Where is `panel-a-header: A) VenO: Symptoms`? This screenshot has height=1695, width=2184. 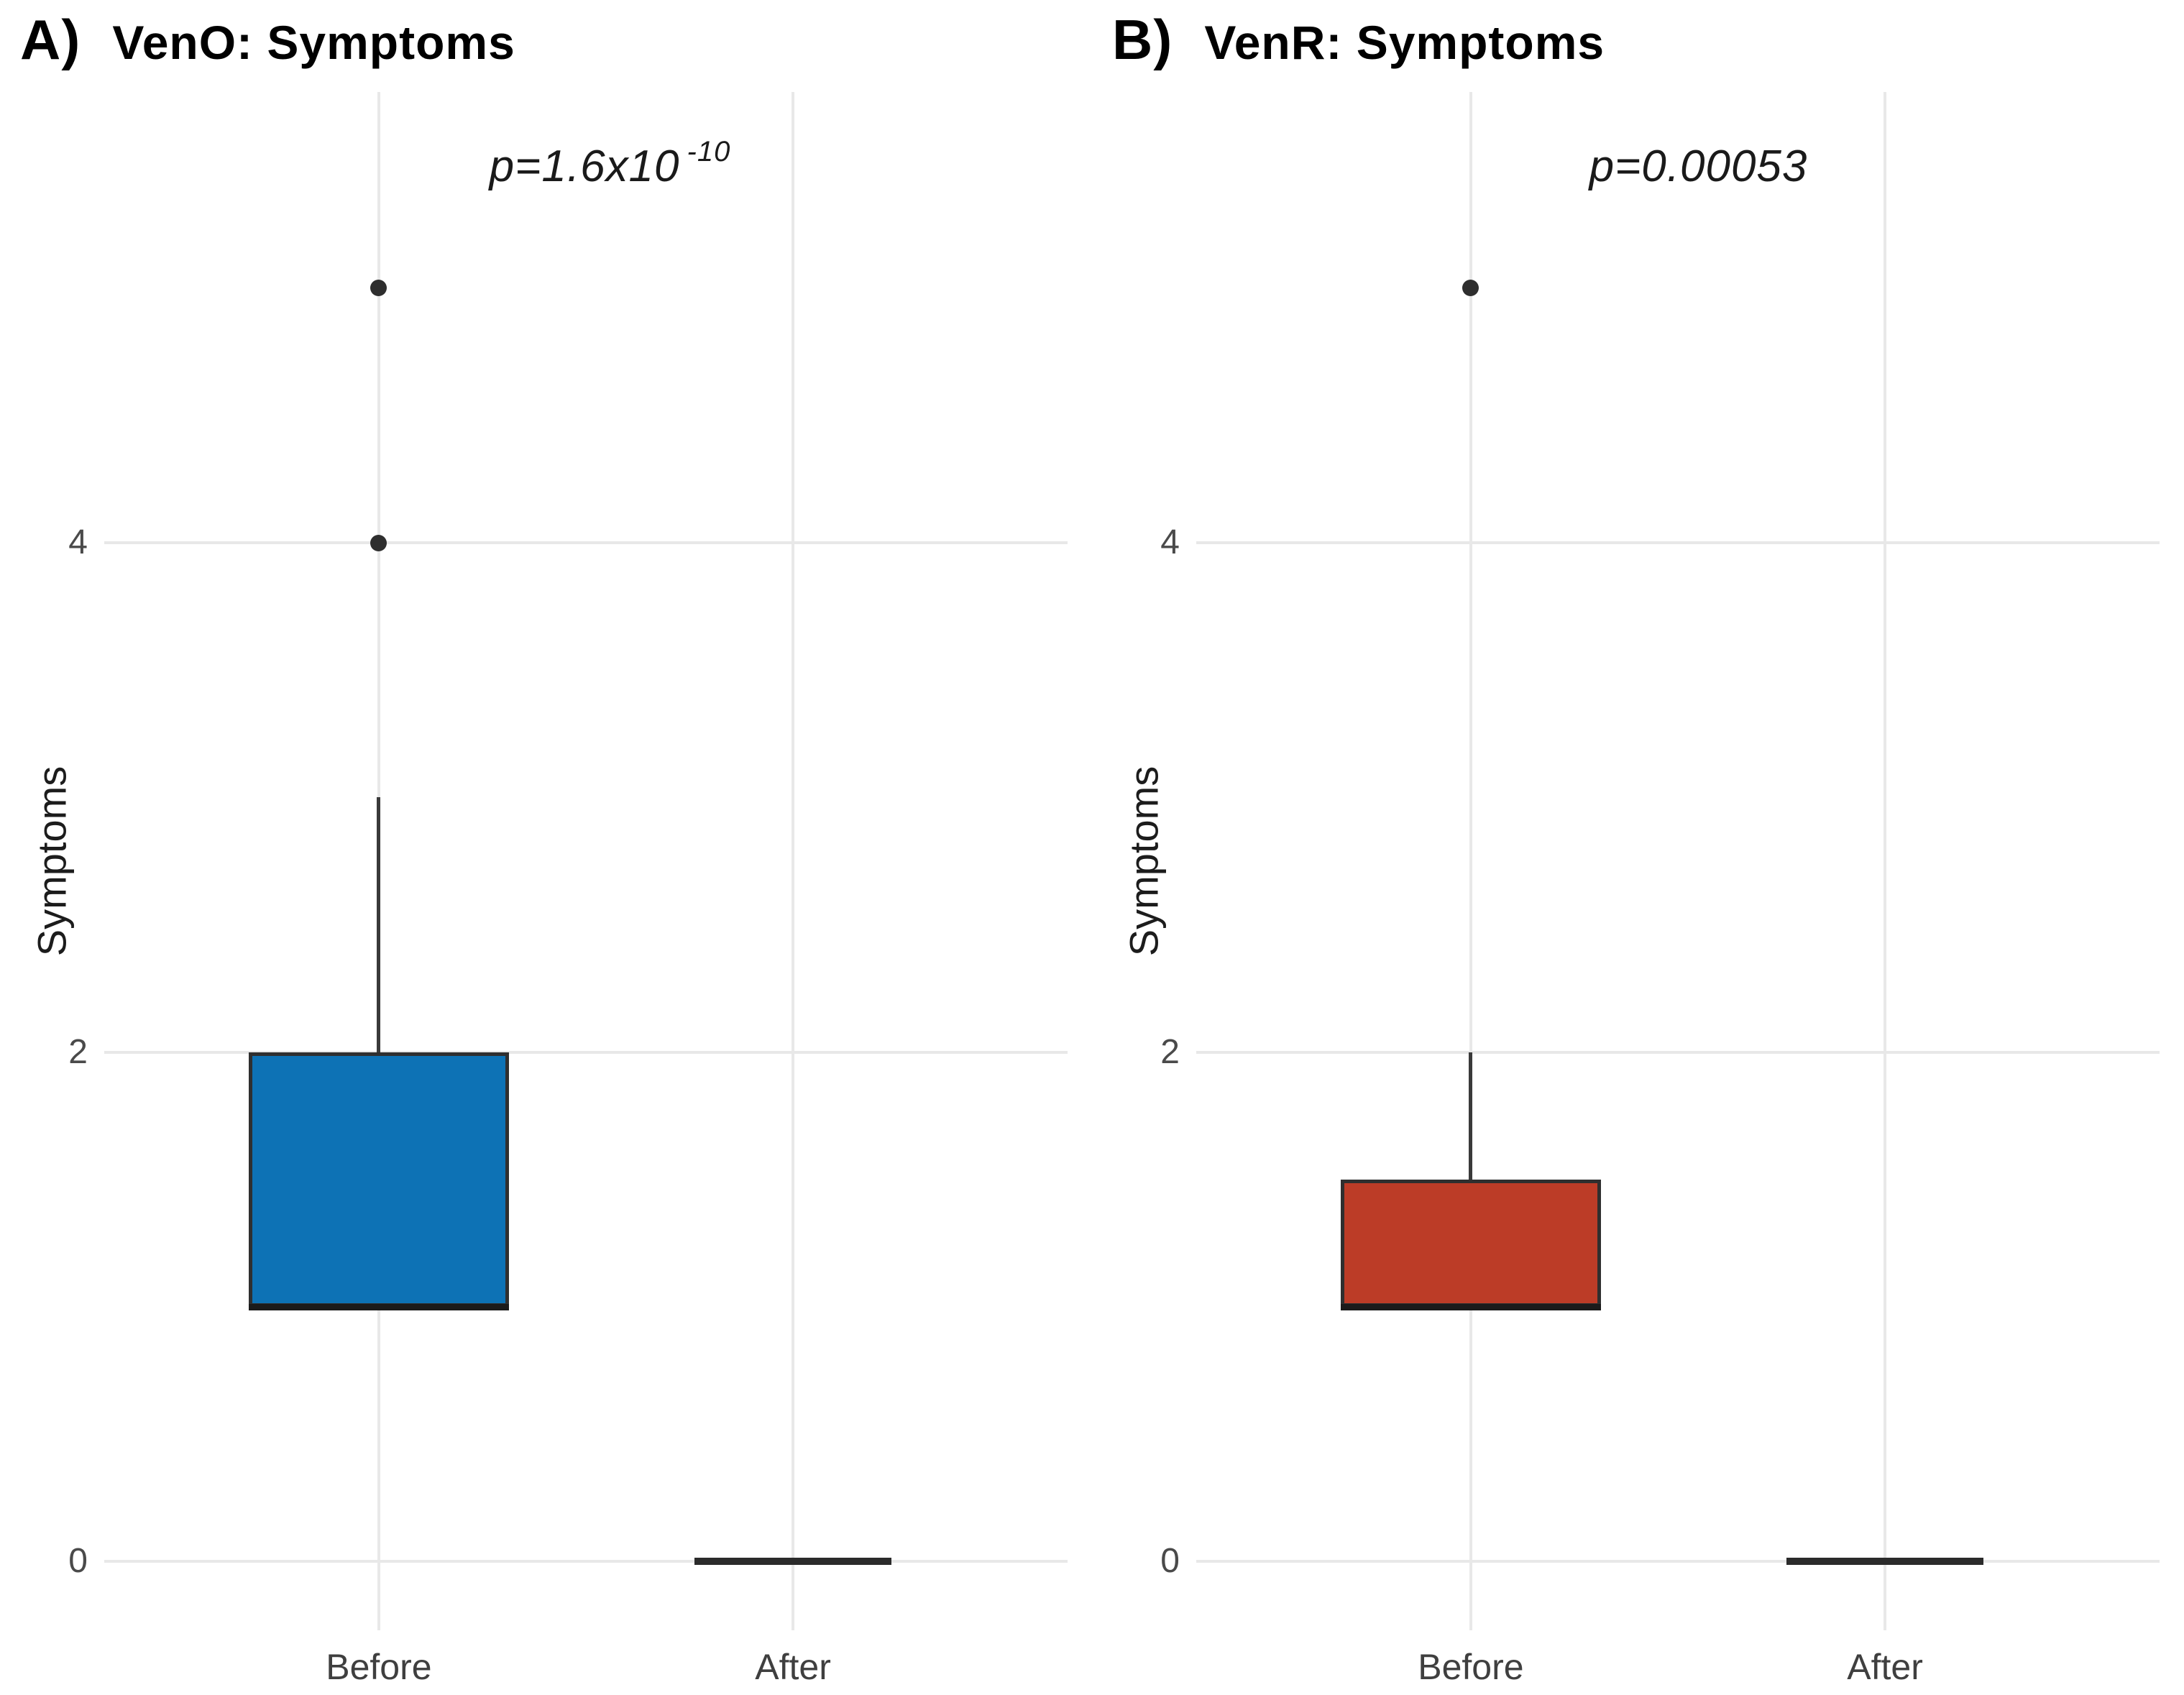 panel-a-header: A) VenO: Symptoms is located at coordinates (267, 40).